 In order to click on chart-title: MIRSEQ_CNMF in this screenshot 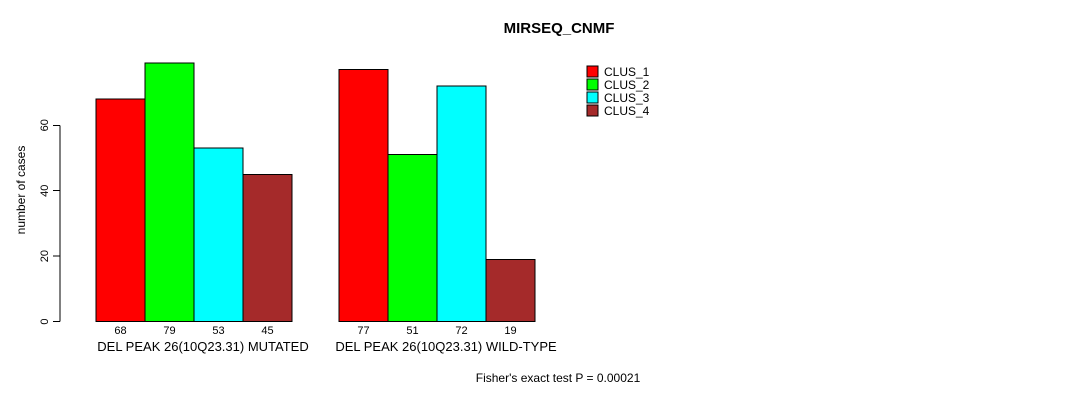, I will do `click(559, 28)`.